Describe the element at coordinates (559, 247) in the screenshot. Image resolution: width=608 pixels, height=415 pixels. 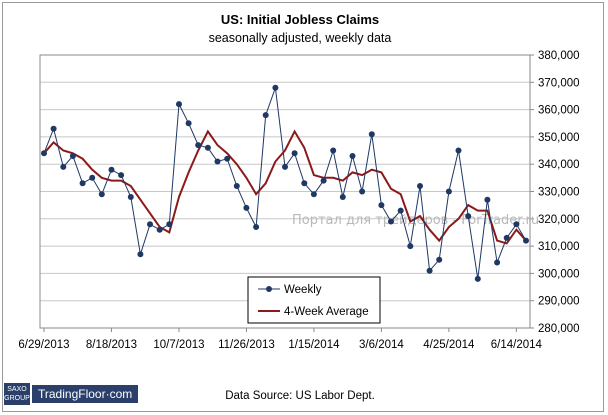
I see `y-tick-label: 310,000` at that location.